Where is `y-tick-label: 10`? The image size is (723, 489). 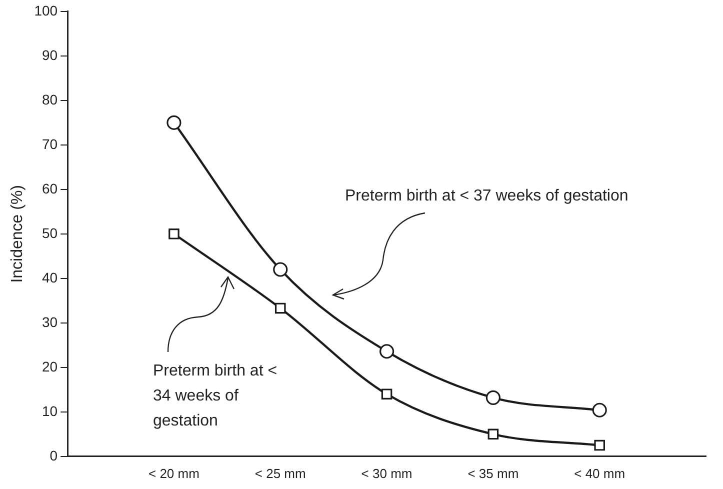
y-tick-label: 10 is located at coordinates (50, 410).